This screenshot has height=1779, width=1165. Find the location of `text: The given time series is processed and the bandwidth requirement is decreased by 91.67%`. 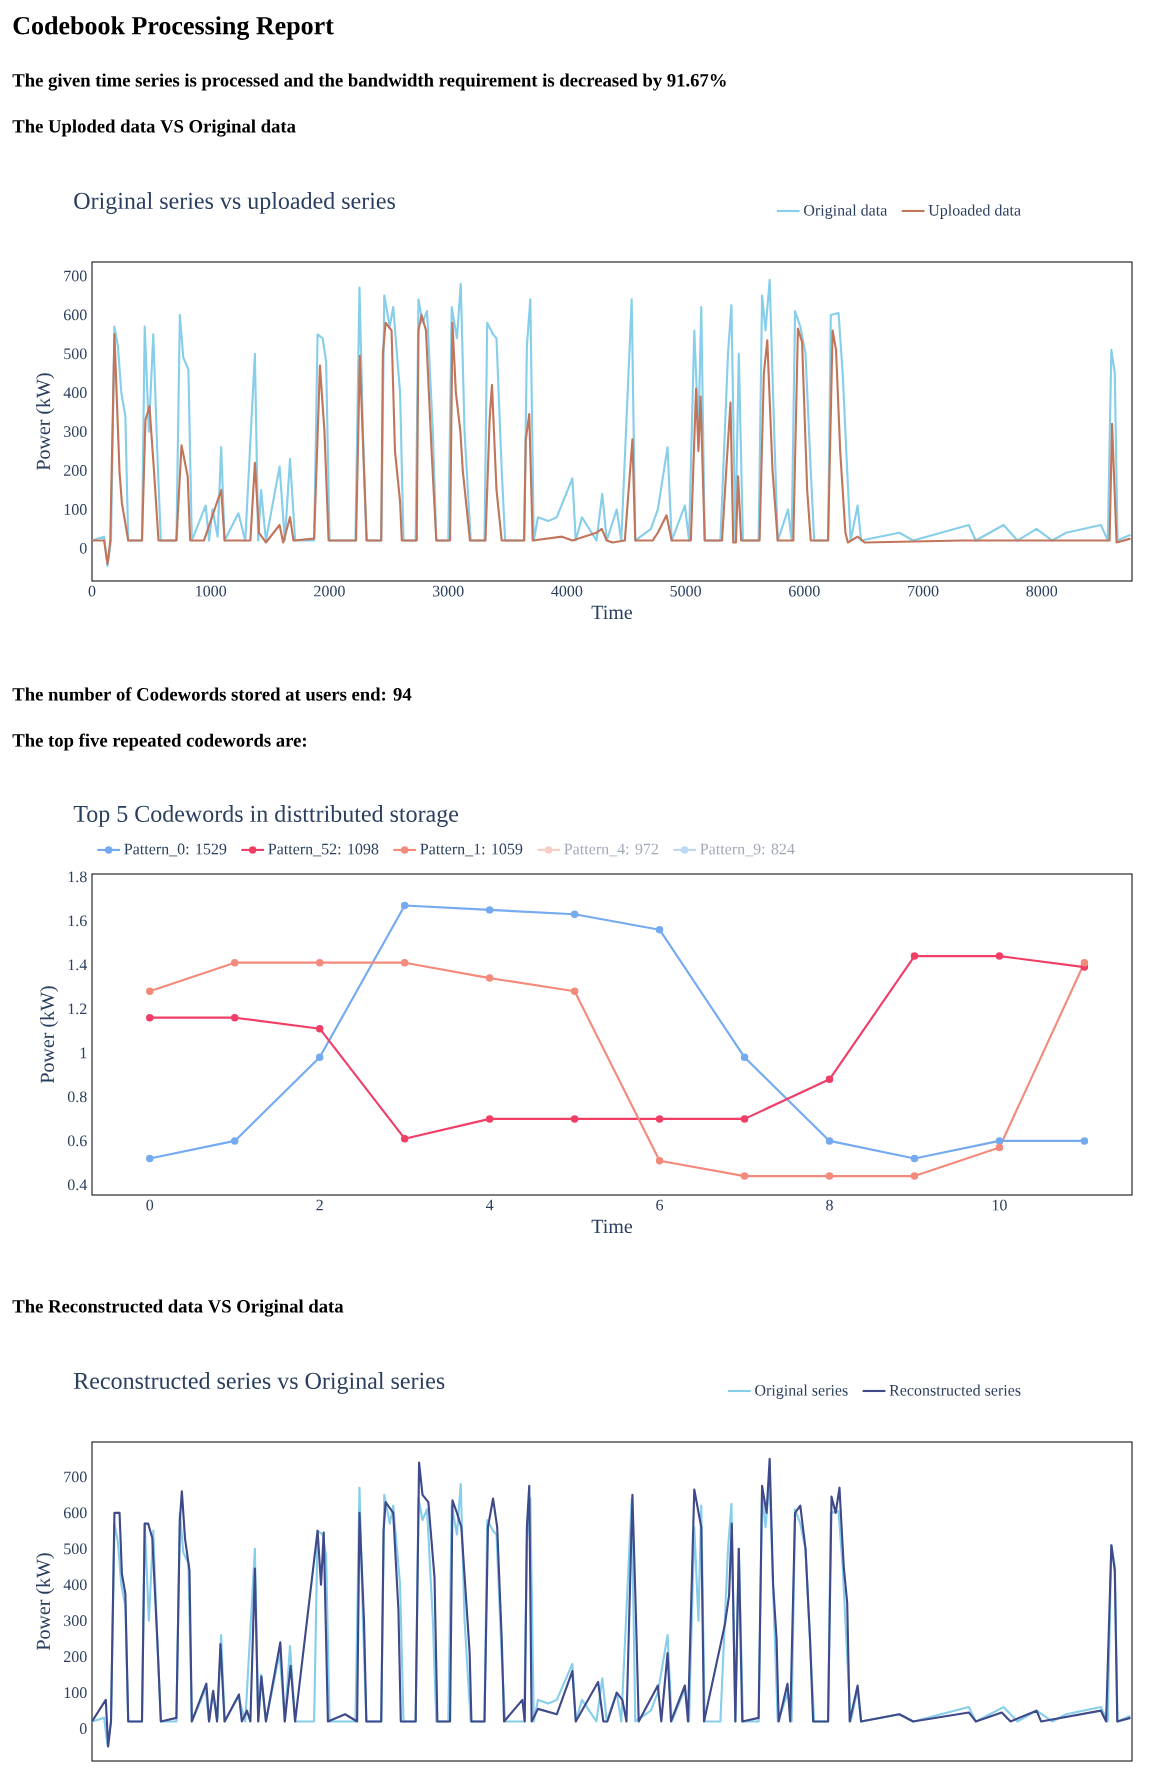

text: The given time series is processed and the bandwidth requirement is decreased by 91.67% is located at coordinates (369, 82).